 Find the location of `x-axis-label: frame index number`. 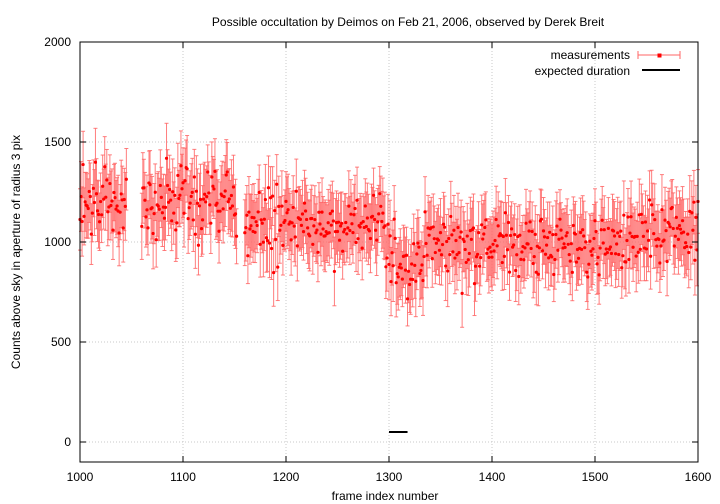

x-axis-label: frame index number is located at coordinates (385, 496).